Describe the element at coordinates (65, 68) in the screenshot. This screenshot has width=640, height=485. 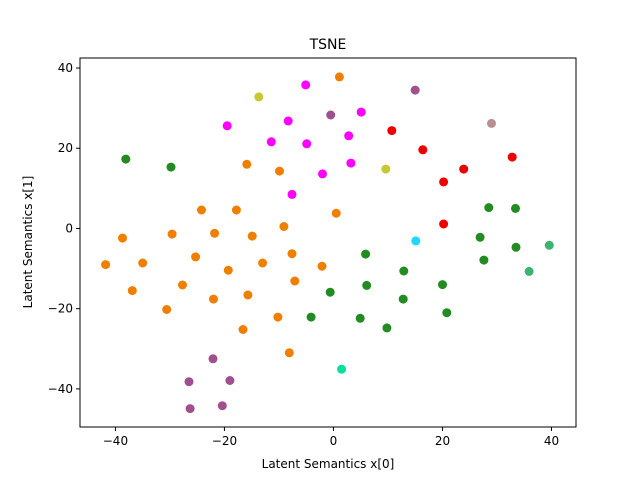
I see `y-tick-label-4: 40` at that location.